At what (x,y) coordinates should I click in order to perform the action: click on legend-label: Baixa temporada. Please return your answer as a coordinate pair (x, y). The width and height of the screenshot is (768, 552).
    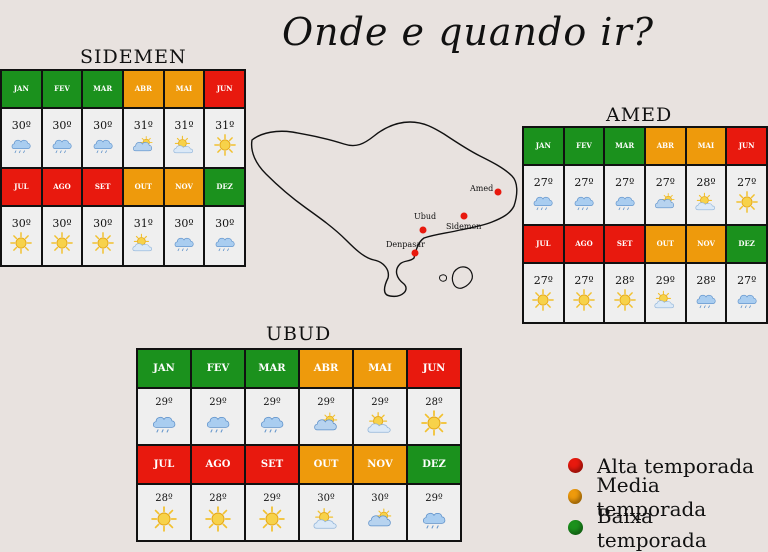
    Looking at the image, I should click on (651, 527).